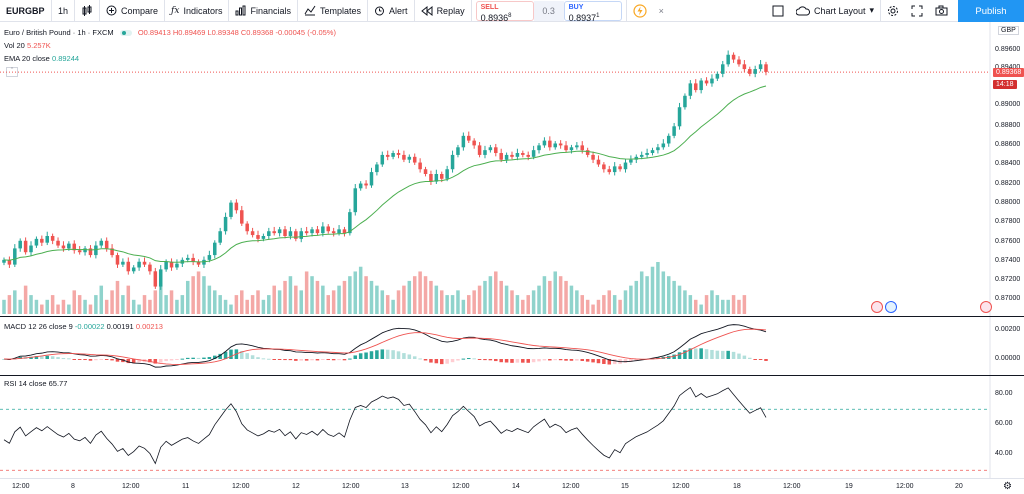 This screenshot has width=1024, height=494. What do you see at coordinates (959, 486) in the screenshot?
I see `time-tick-label: 20` at bounding box center [959, 486].